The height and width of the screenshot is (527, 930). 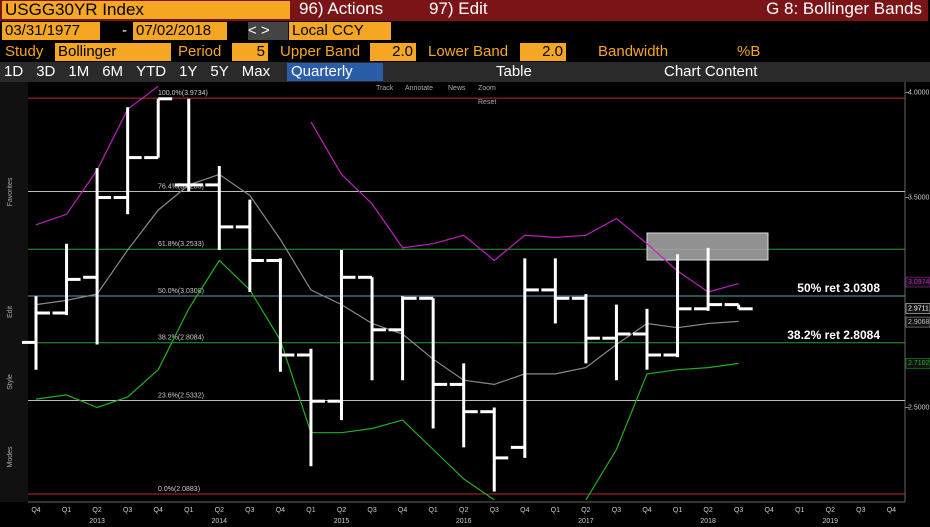 I want to click on period-button: 6M, so click(x=113, y=71).